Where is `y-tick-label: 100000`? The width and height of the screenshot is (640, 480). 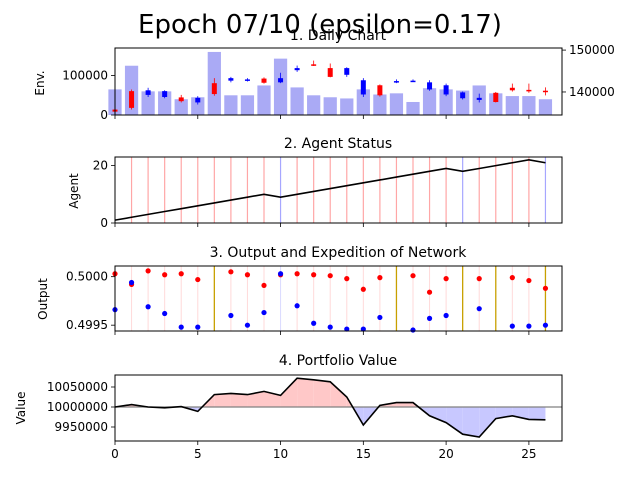
y-tick-label: 100000 is located at coordinates (85, 76).